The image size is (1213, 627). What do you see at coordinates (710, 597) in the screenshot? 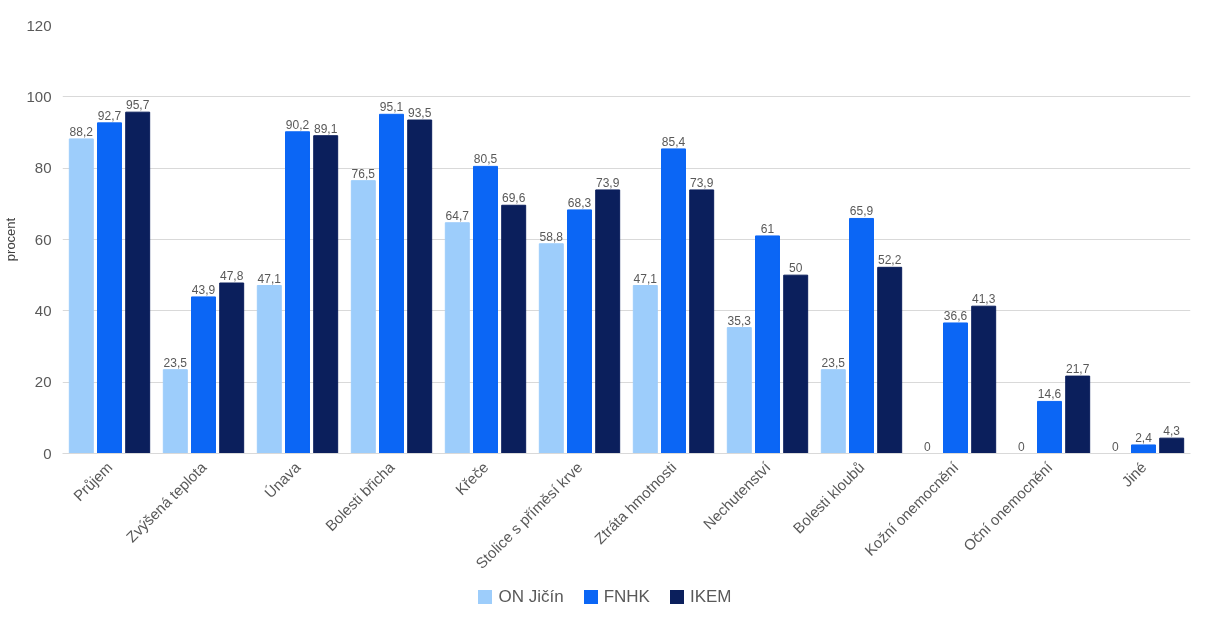
I see `legend-label: IKEM` at bounding box center [710, 597].